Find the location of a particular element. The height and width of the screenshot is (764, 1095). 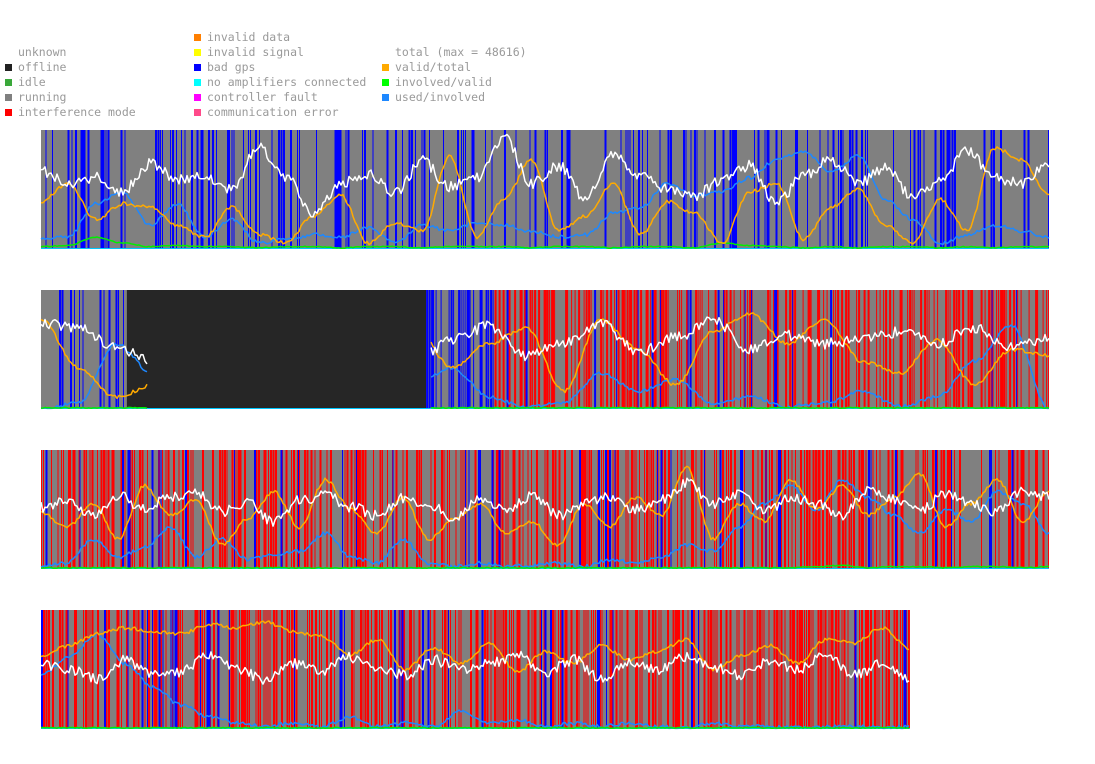

status-band is located at coordinates (475, 669).